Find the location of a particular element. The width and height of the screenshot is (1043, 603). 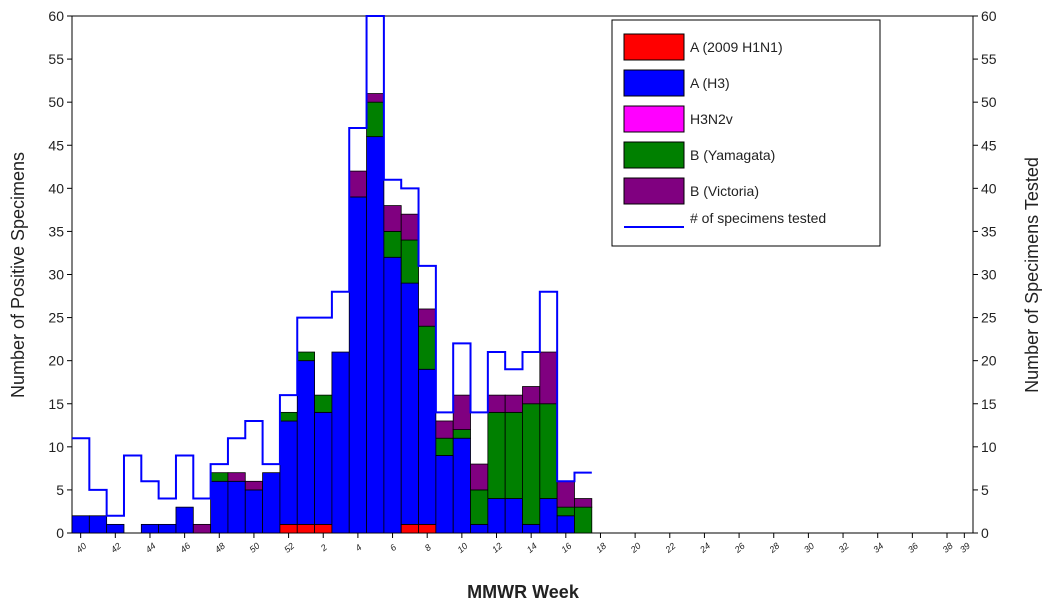

x-tick-label: 50 is located at coordinates (255, 548).